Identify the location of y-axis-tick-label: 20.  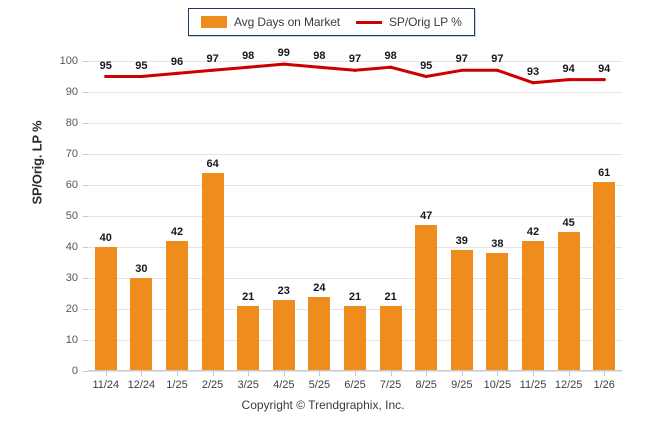
(71, 309).